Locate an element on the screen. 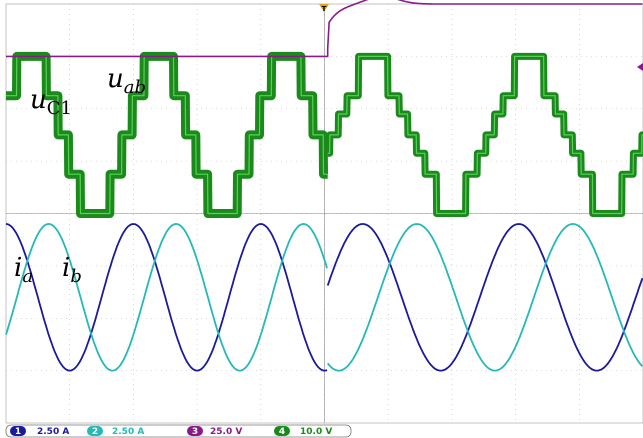 The height and width of the screenshot is (438, 643). channel-2-readout: 2 2.50 A is located at coordinates (115, 431).